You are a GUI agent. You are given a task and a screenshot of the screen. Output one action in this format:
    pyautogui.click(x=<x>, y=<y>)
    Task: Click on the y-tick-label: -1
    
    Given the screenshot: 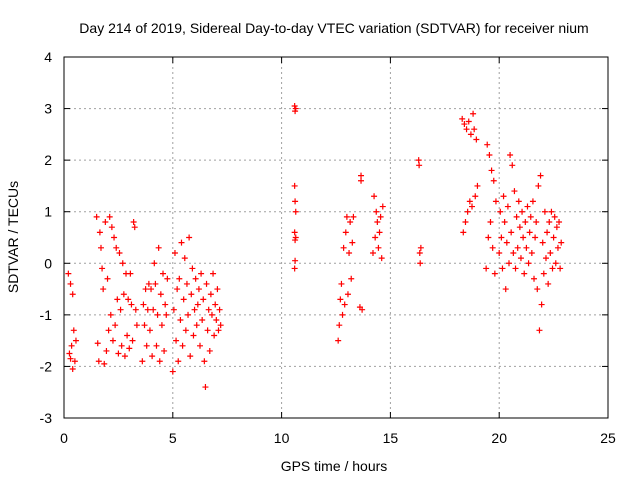 What is the action you would take?
    pyautogui.click(x=46, y=315)
    